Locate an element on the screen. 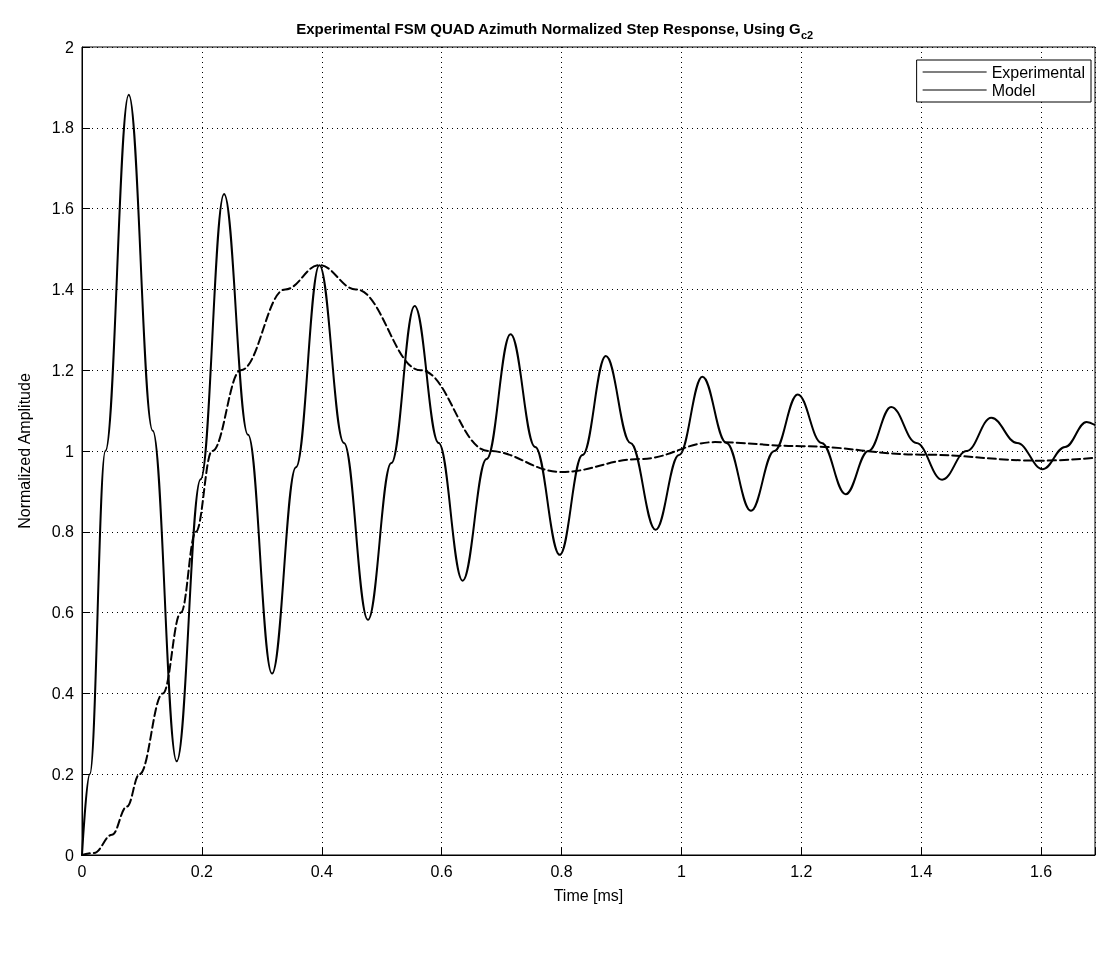  y-tick-label: 2 is located at coordinates (70, 47).